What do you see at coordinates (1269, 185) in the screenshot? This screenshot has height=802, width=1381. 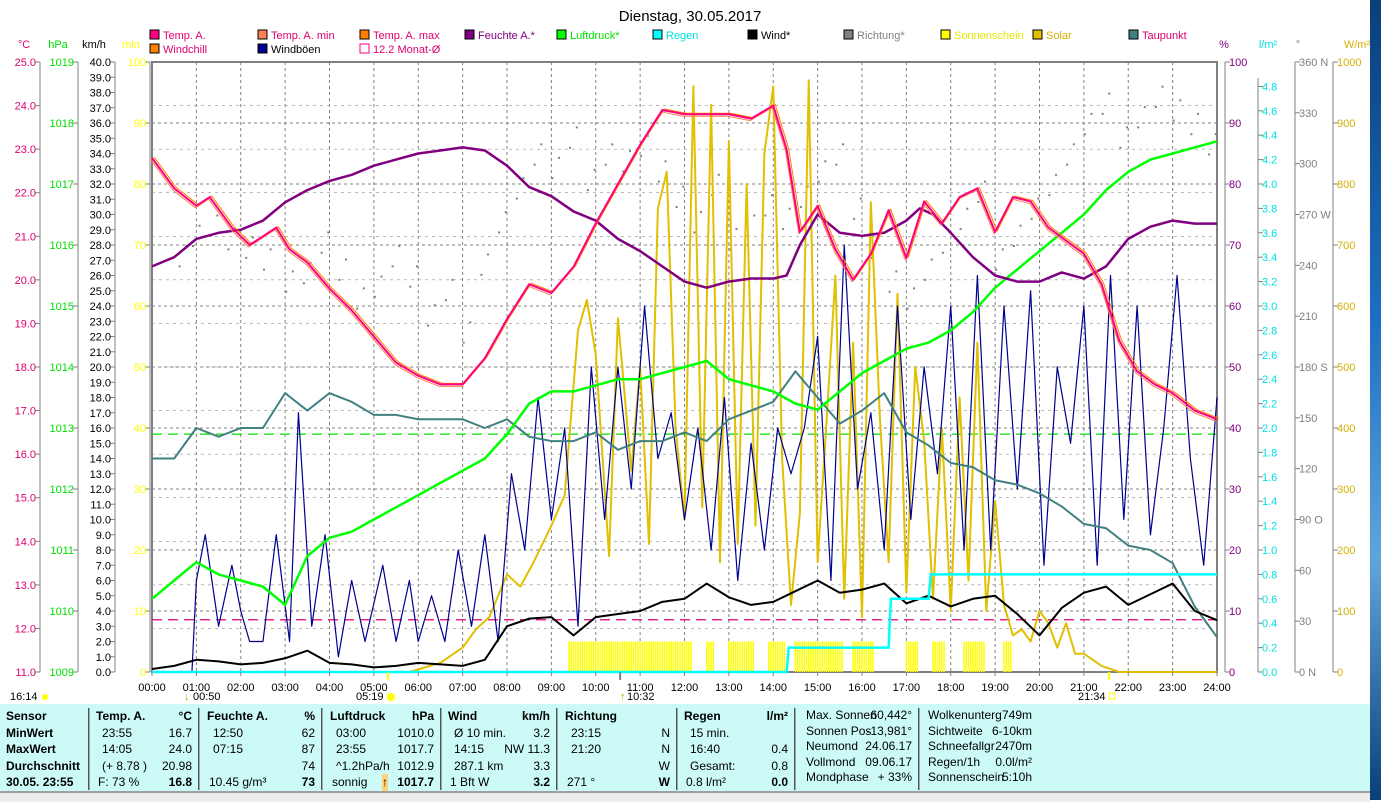 I see `rain-tick-label: 4.0` at bounding box center [1269, 185].